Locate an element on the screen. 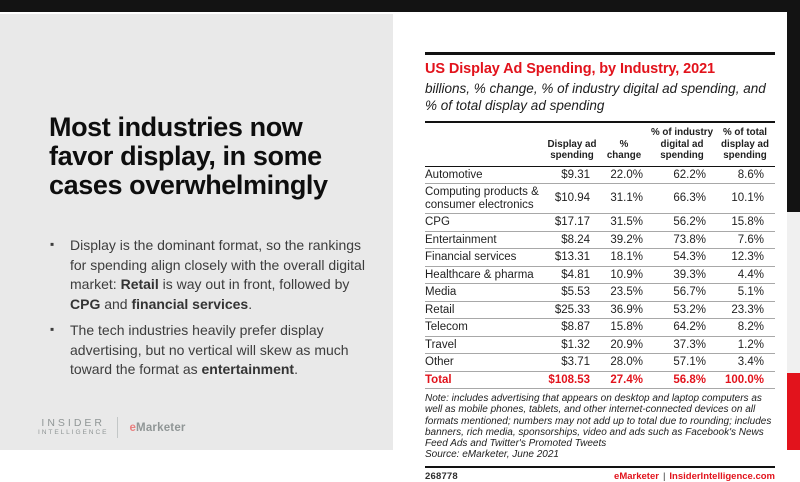 The height and width of the screenshot is (482, 800). footer-site-link: InsiderIntelligence.com is located at coordinates (722, 476).